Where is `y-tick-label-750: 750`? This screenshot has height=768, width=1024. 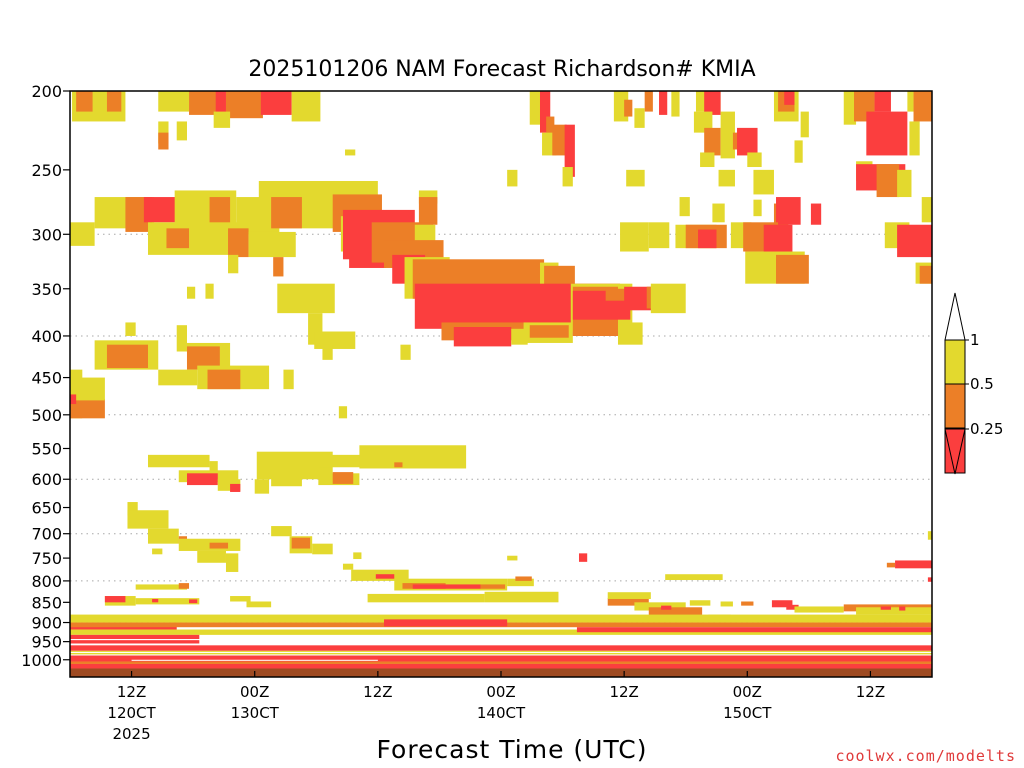 y-tick-label-750: 750 is located at coordinates (46, 558).